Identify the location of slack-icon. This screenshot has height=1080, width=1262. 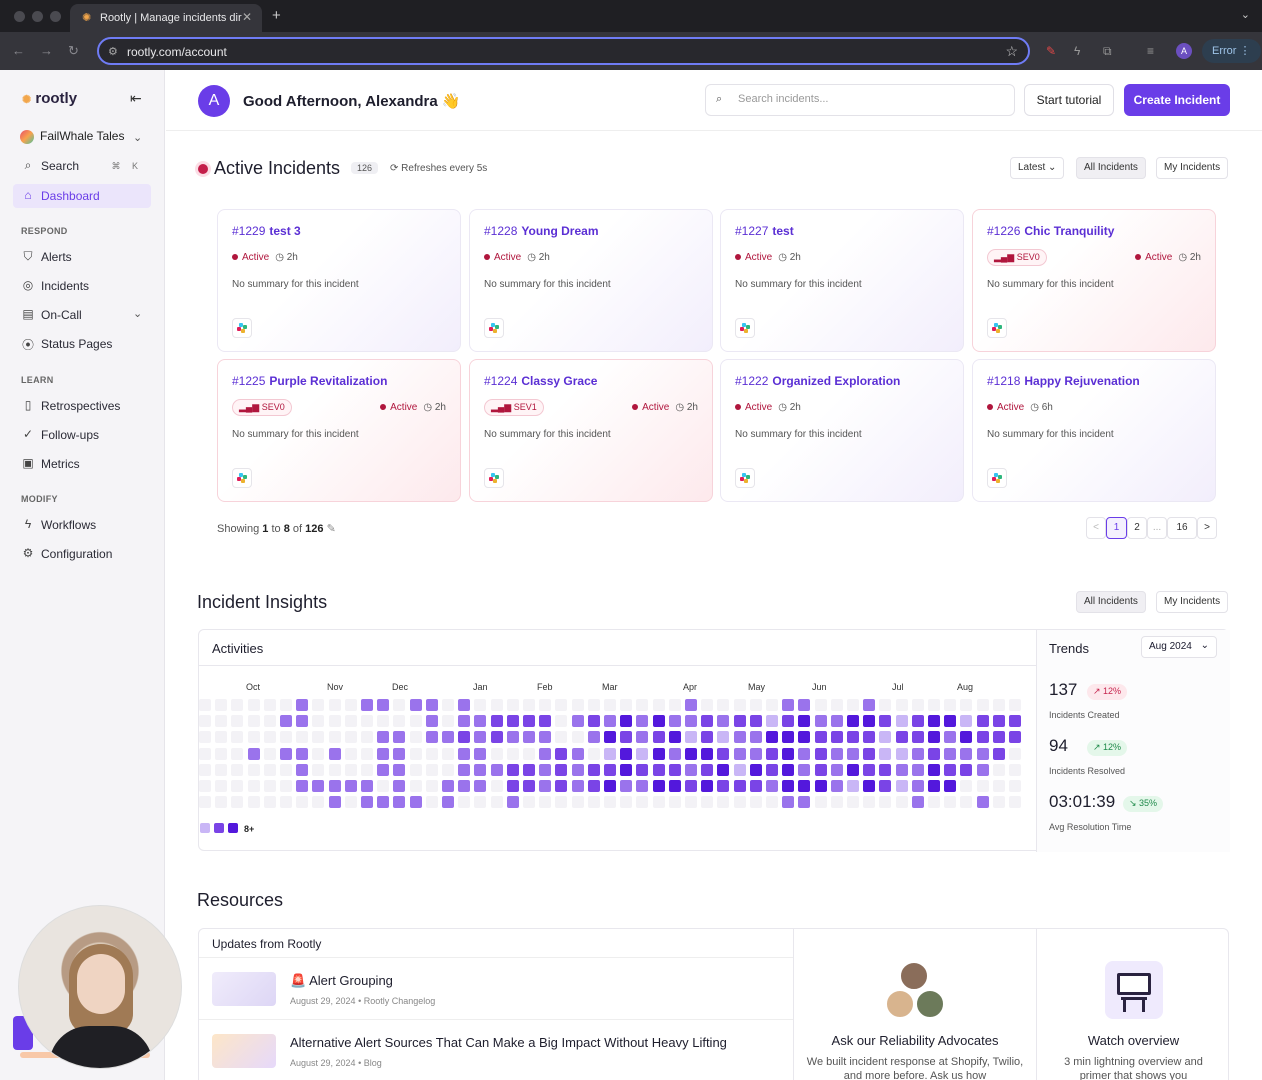
(242, 328).